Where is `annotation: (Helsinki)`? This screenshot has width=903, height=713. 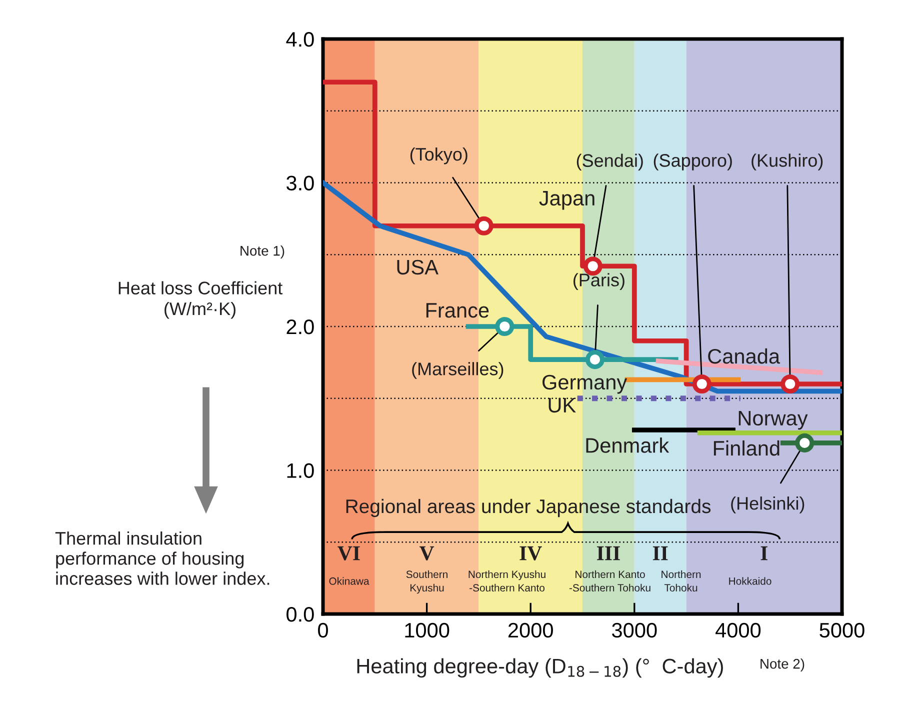
annotation: (Helsinki) is located at coordinates (767, 505).